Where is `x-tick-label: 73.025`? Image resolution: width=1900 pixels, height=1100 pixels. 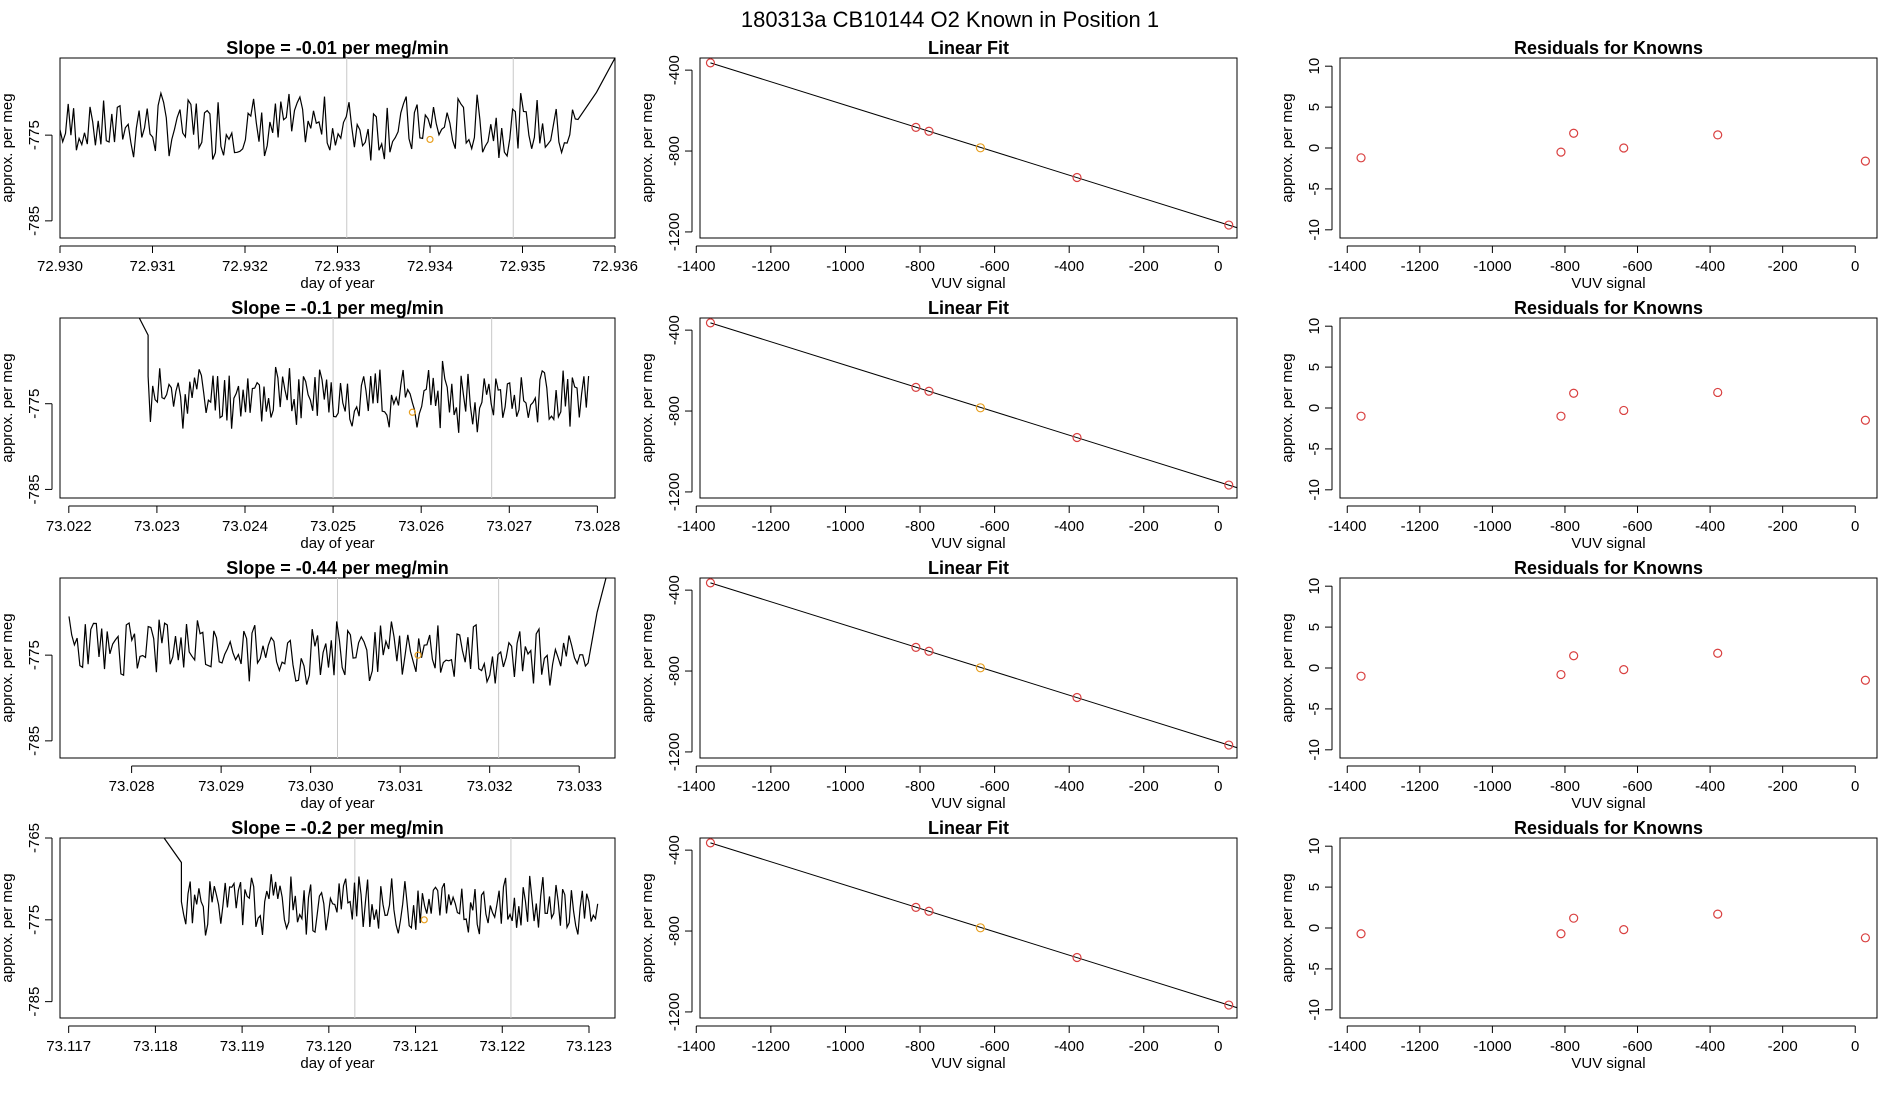
x-tick-label: 73.025 is located at coordinates (333, 526).